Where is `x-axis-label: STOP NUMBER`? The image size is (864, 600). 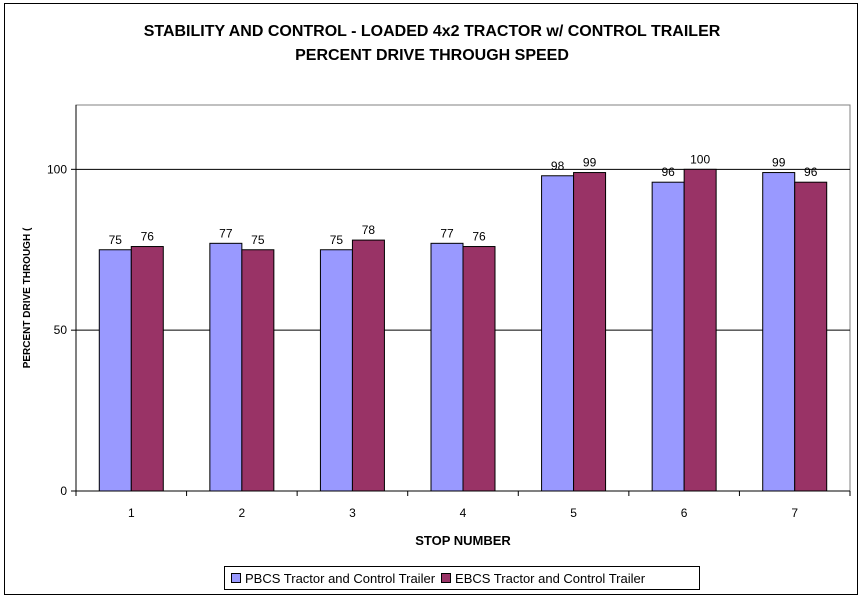
x-axis-label: STOP NUMBER is located at coordinates (463, 540).